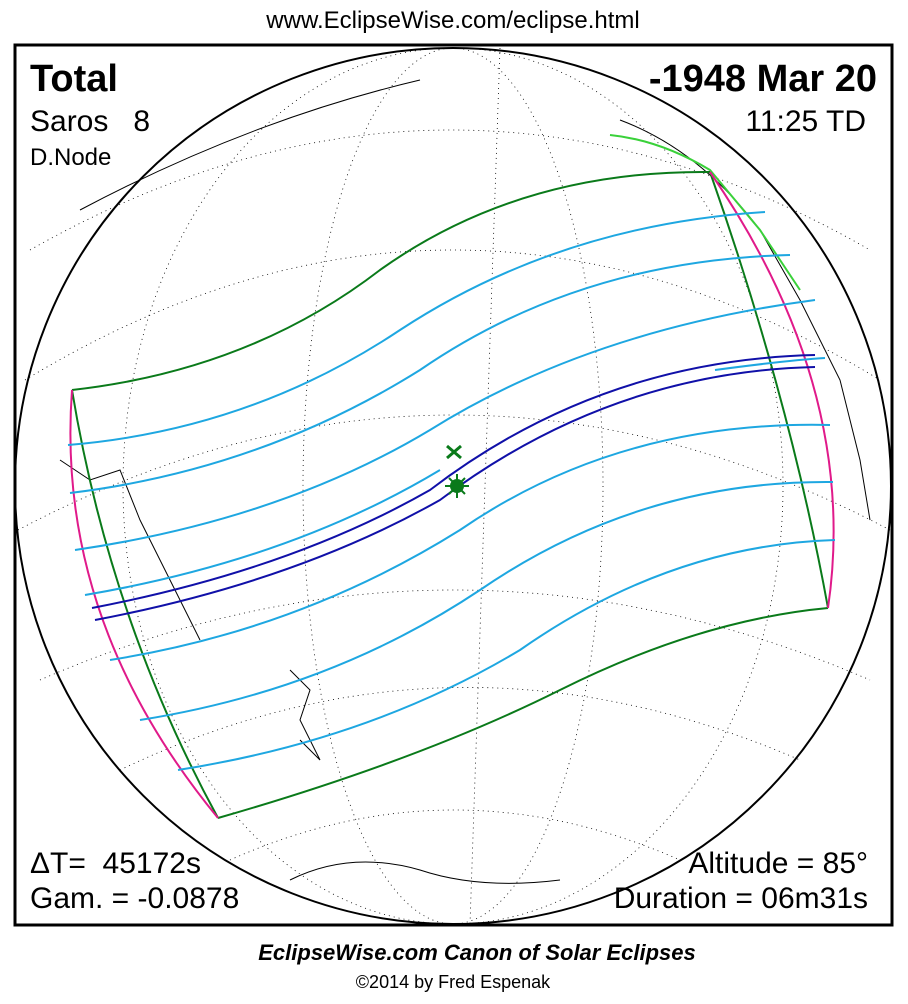  What do you see at coordinates (778, 863) in the screenshot?
I see `altitude: Altitude = 85°` at bounding box center [778, 863].